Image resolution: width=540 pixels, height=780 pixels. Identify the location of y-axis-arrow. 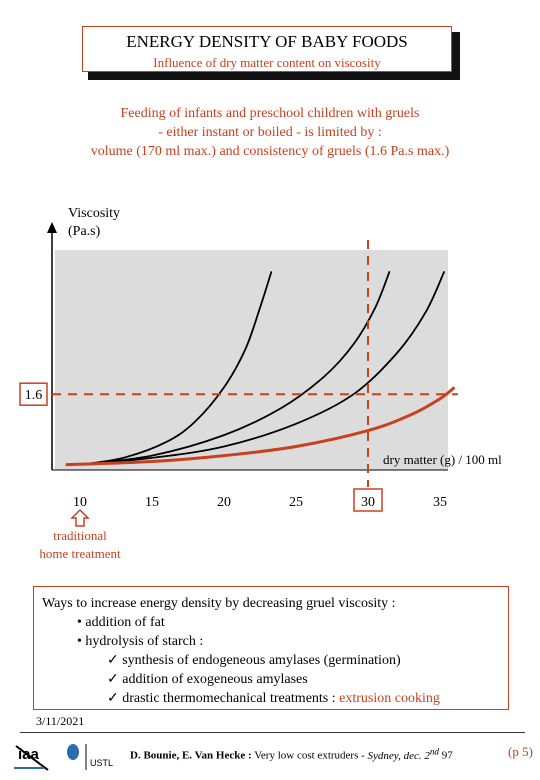
(52, 227).